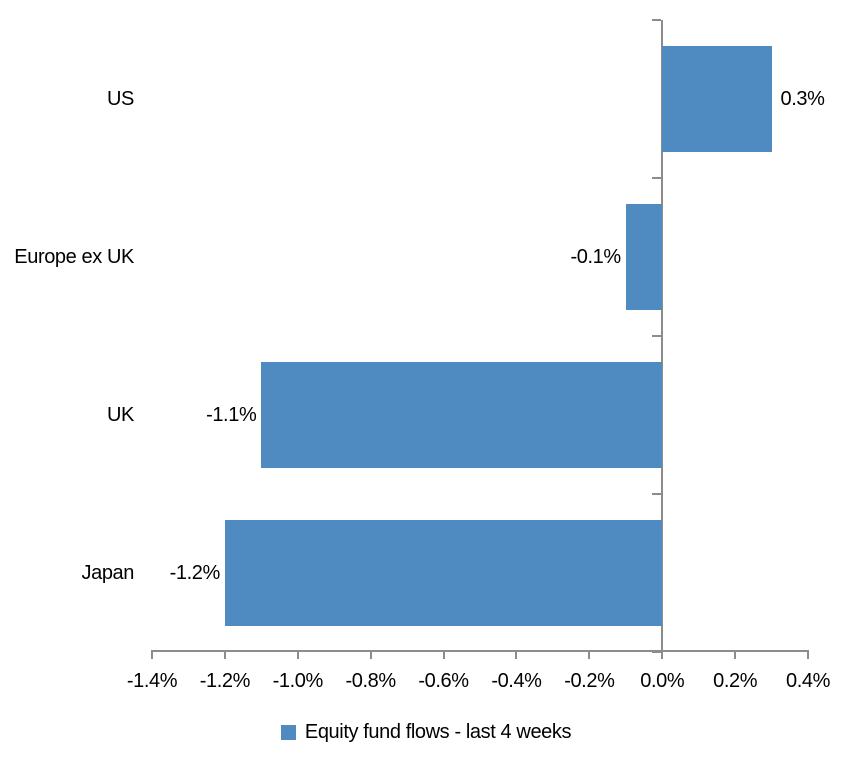 The height and width of the screenshot is (757, 852). Describe the element at coordinates (120, 99) in the screenshot. I see `category-label-us: US` at that location.